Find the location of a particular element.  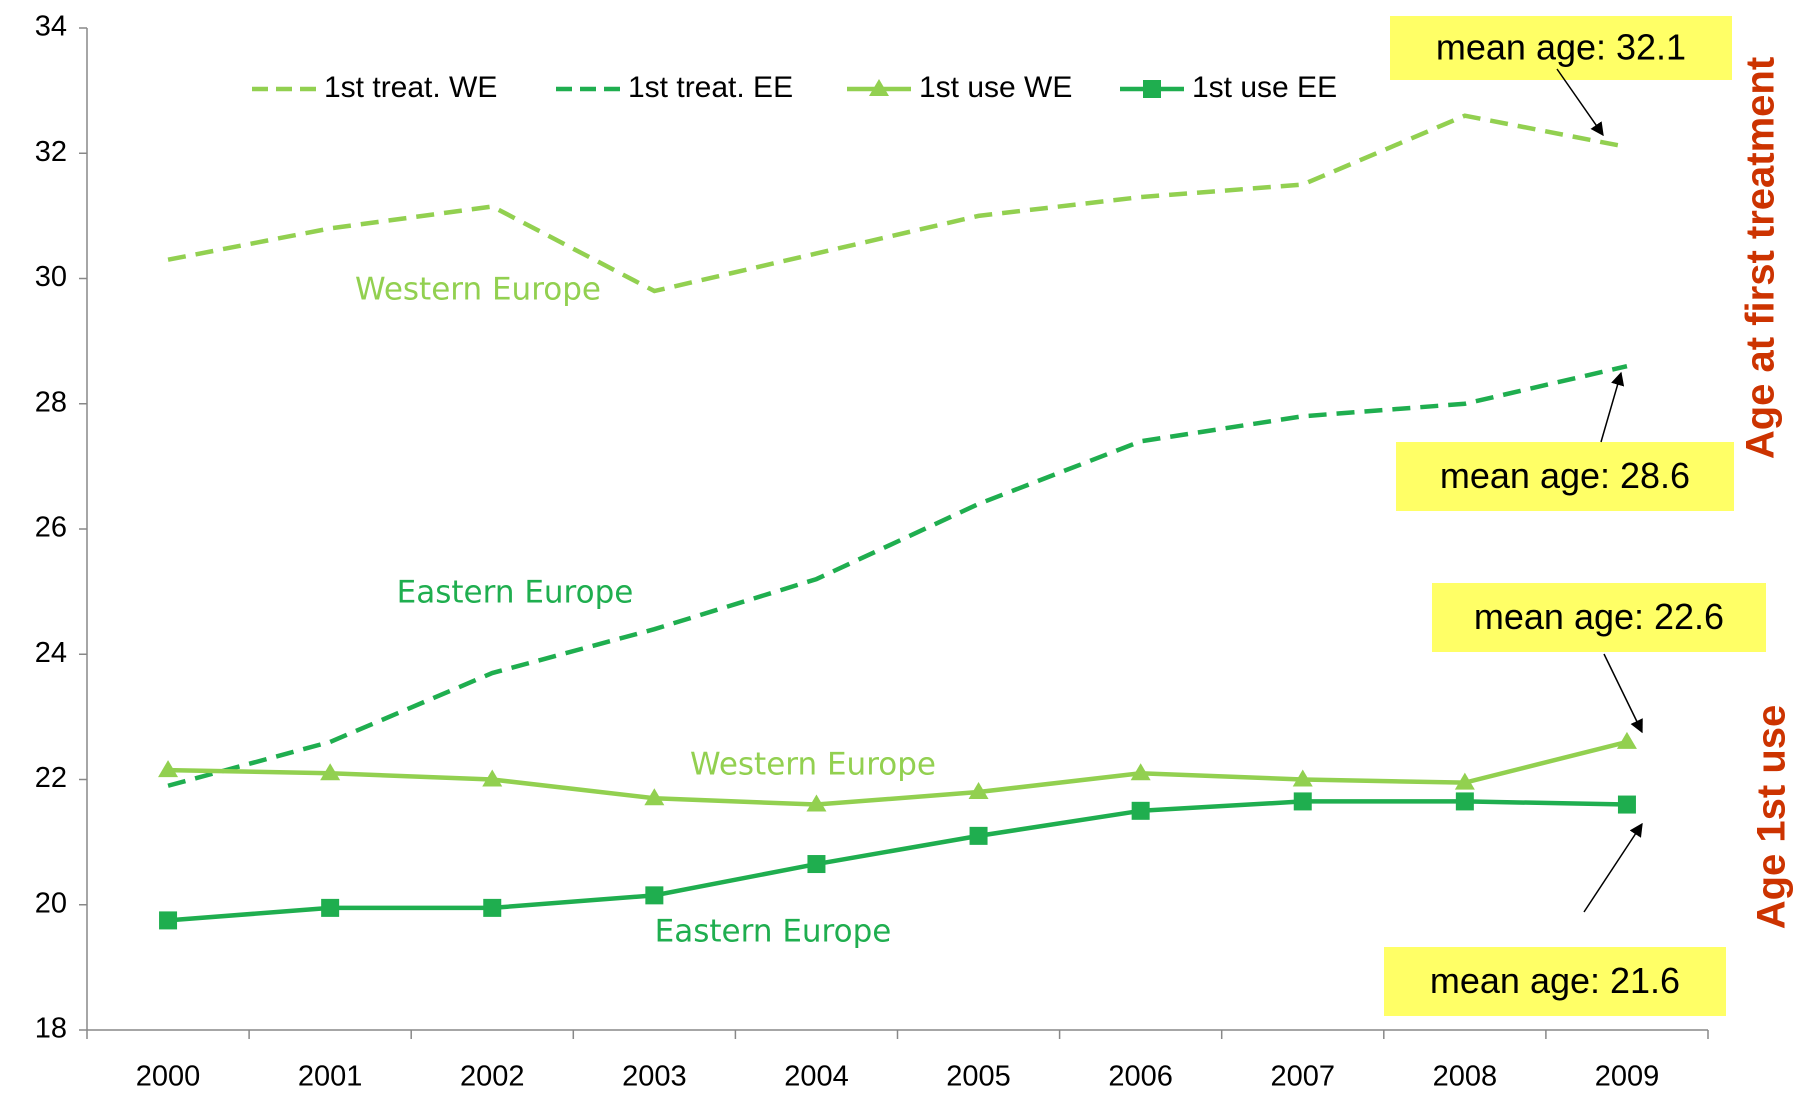

legend-label: 1st treat. WE is located at coordinates (410, 87).